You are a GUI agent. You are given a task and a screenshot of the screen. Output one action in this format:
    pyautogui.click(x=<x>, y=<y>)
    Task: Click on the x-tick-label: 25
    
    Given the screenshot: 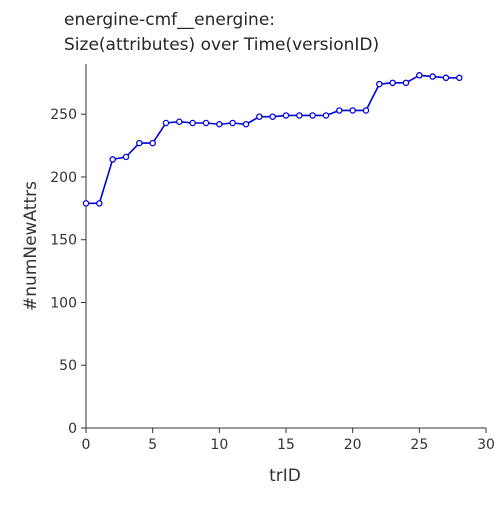 What is the action you would take?
    pyautogui.click(x=419, y=445)
    